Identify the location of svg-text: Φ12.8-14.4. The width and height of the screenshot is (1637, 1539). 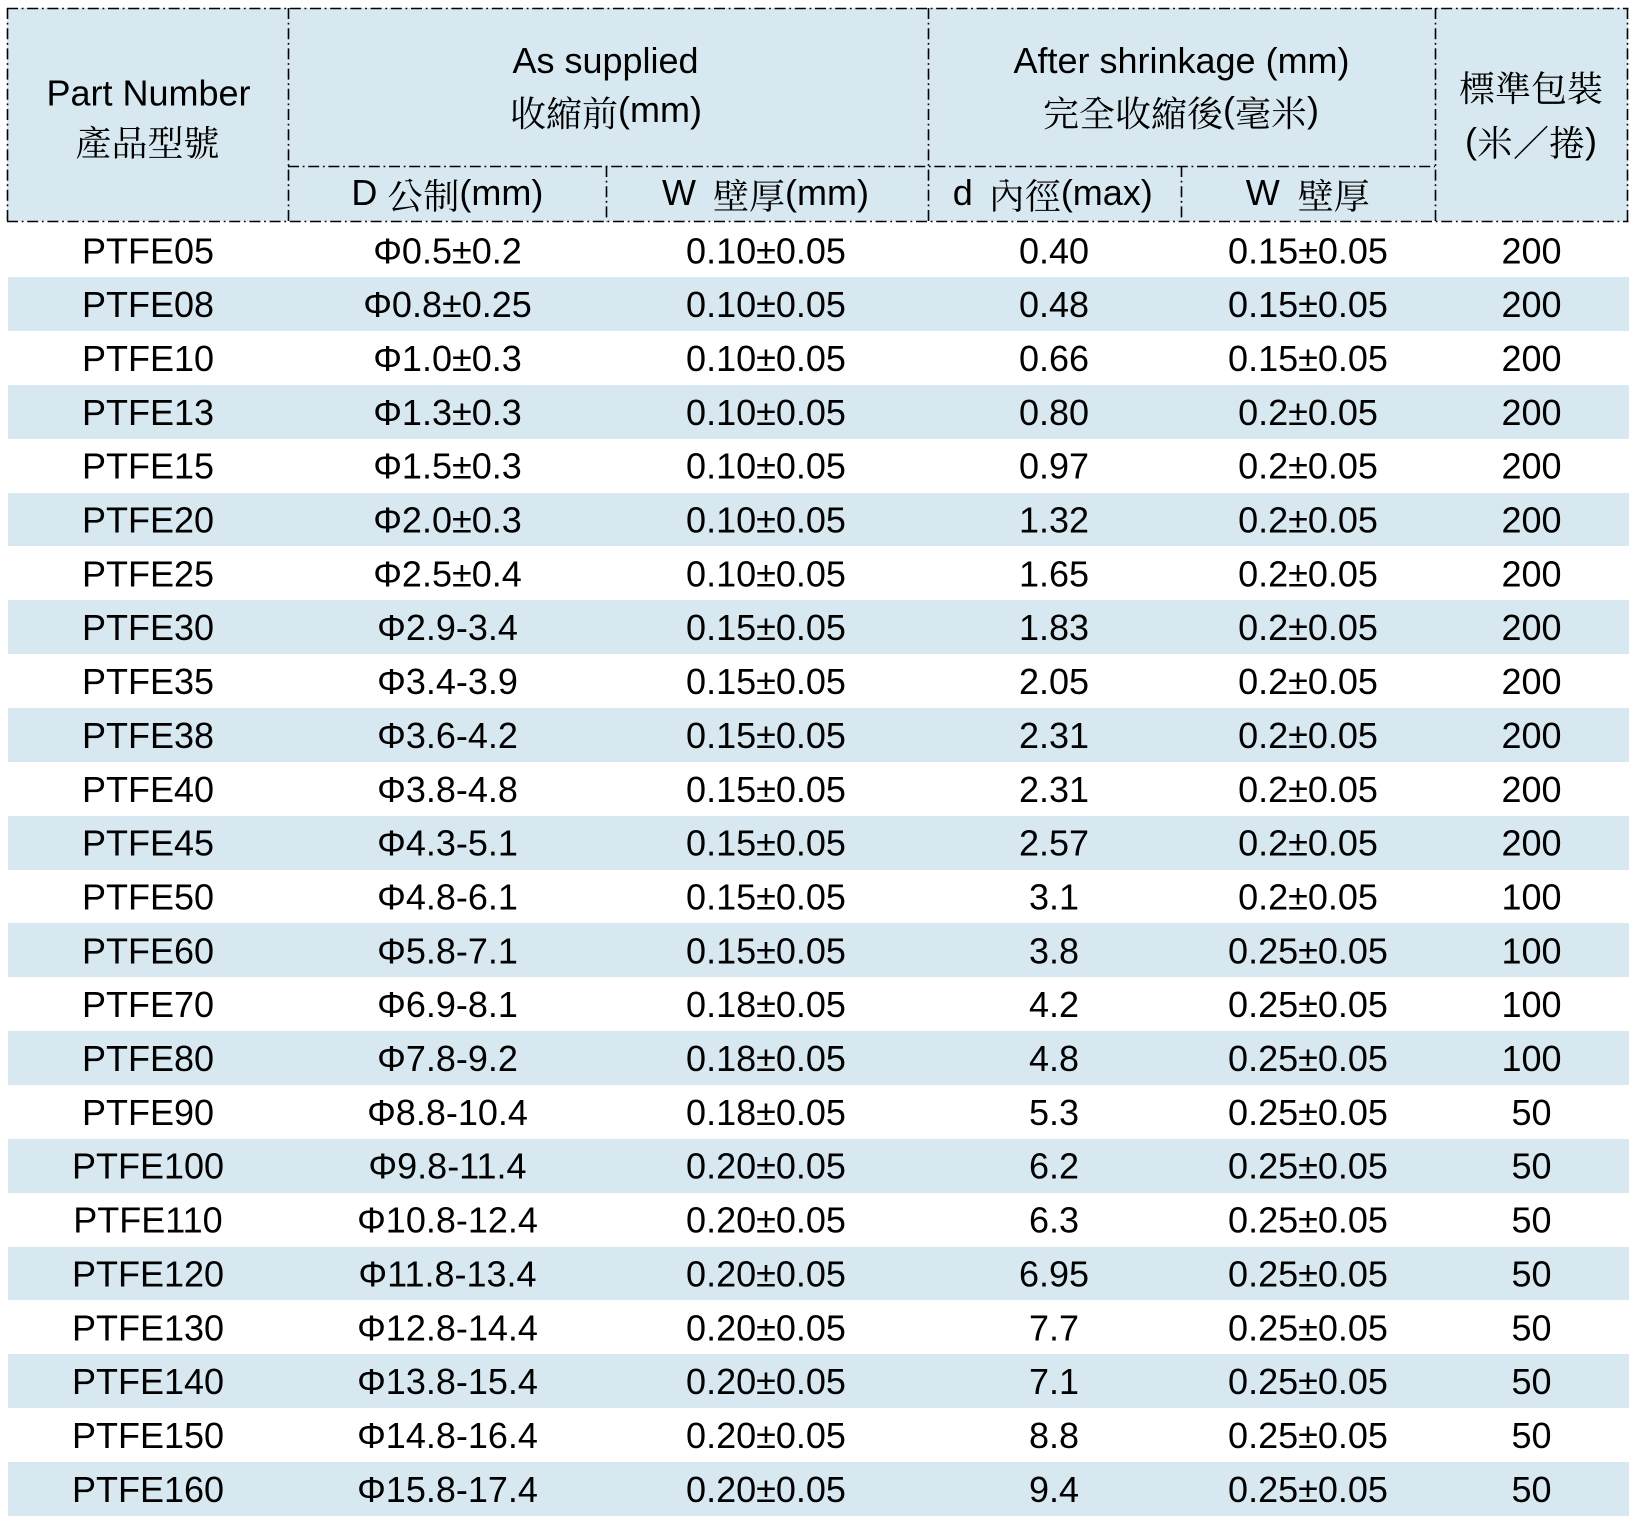
(447, 1327).